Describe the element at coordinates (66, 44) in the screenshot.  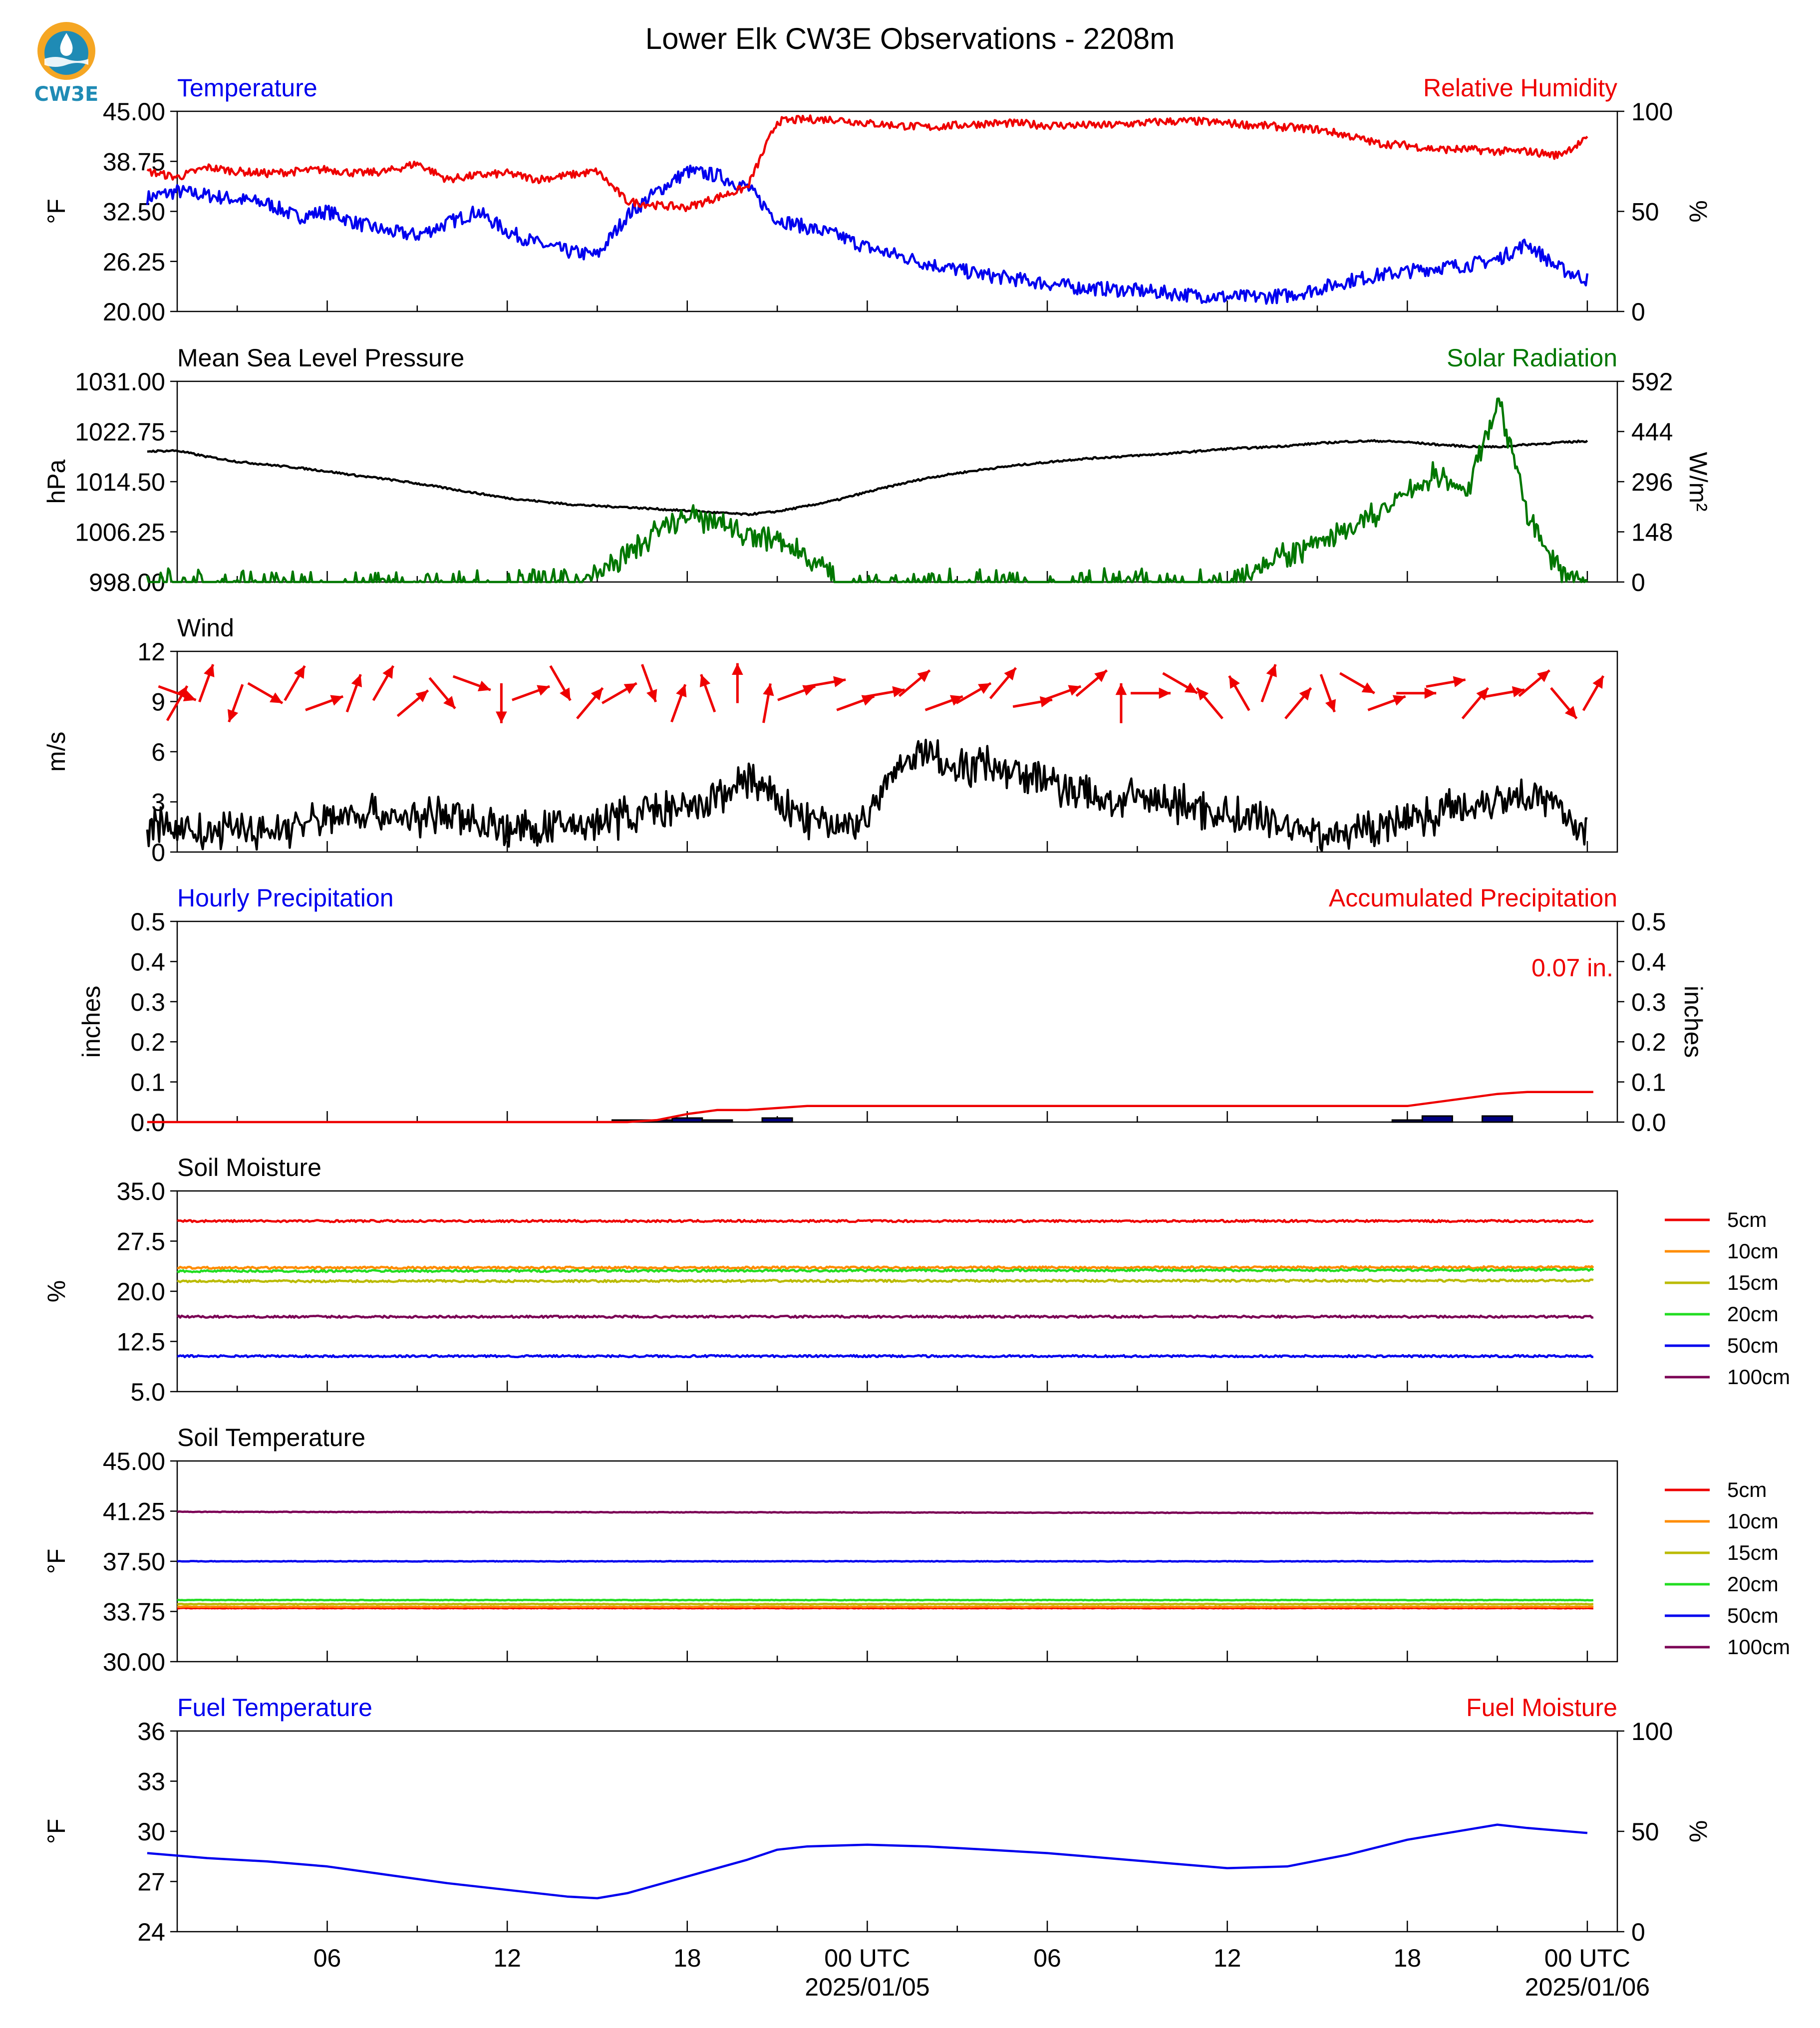
I see `logo-drop-icon` at that location.